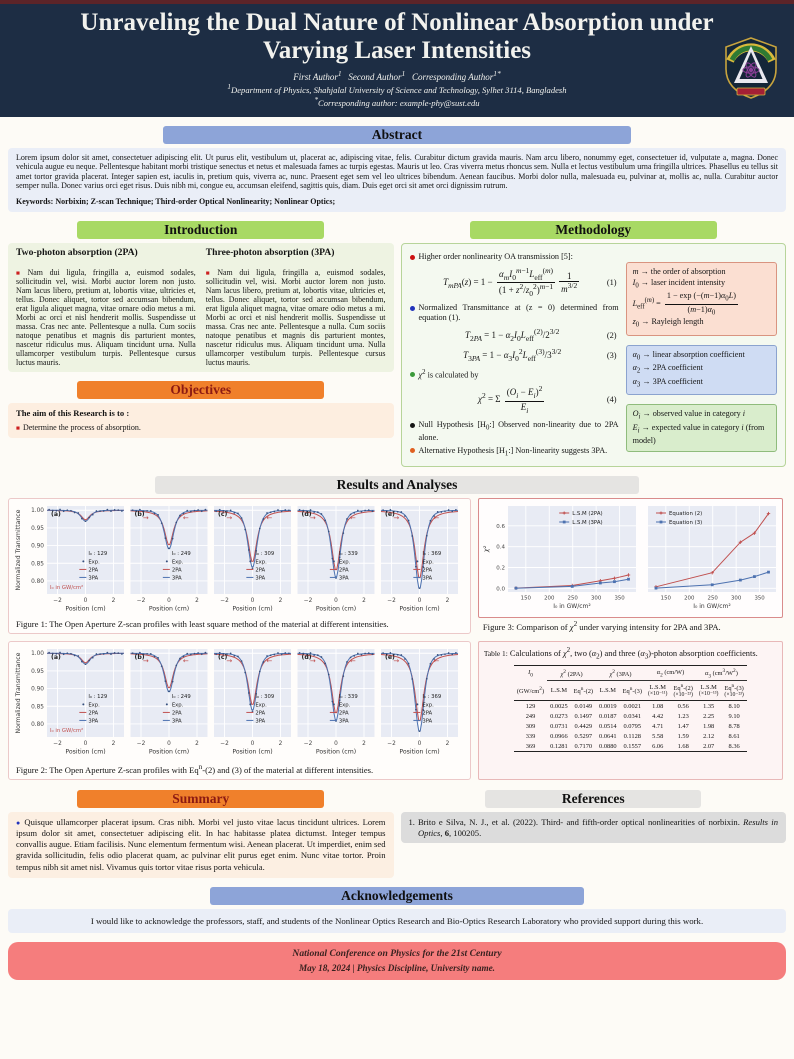 The width and height of the screenshot is (794, 1059). Describe the element at coordinates (201, 390) in the screenshot. I see `objectives-section-header: Objectives` at that location.